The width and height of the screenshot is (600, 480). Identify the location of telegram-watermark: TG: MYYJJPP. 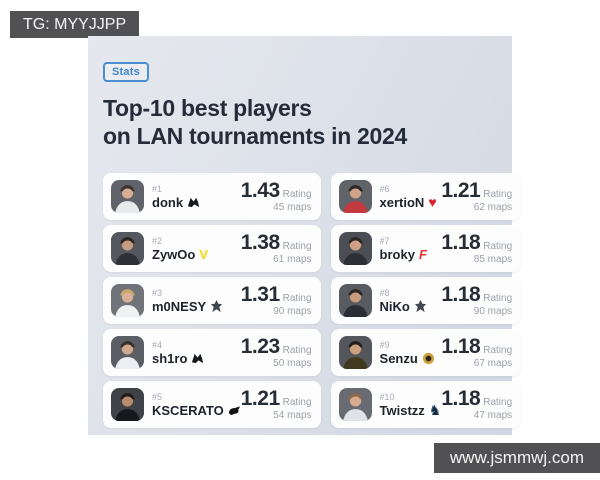
(75, 24).